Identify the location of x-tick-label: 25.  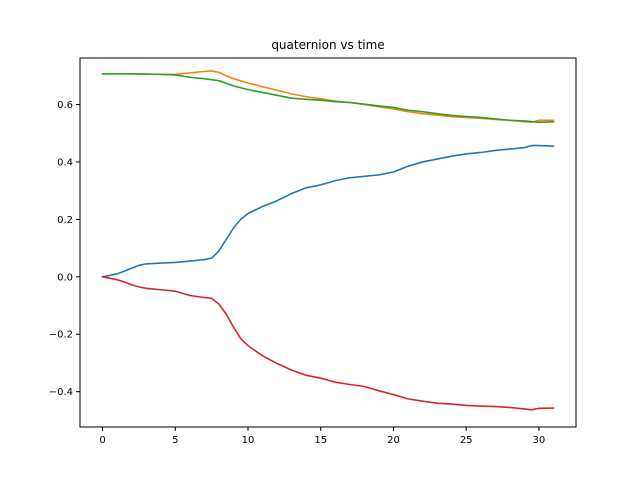
(466, 440).